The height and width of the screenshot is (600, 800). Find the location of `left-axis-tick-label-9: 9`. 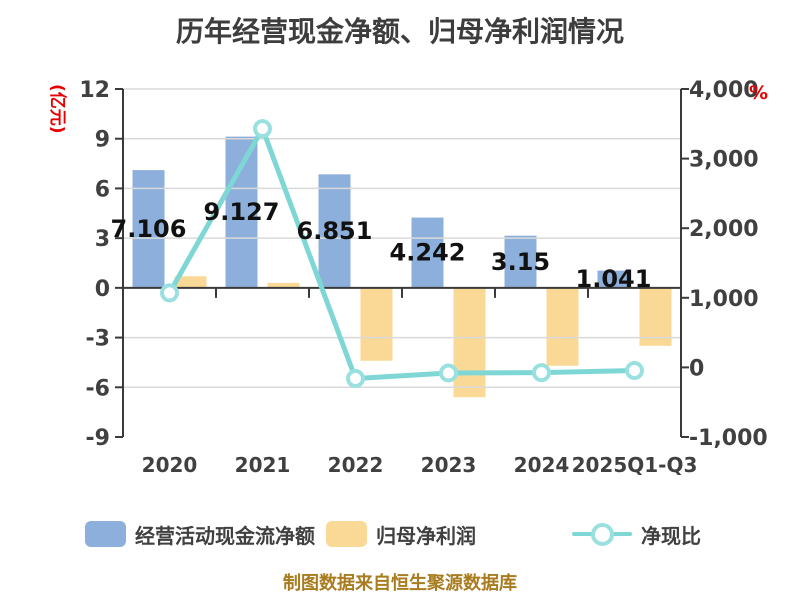

left-axis-tick-label-9: 9 is located at coordinates (102, 140).